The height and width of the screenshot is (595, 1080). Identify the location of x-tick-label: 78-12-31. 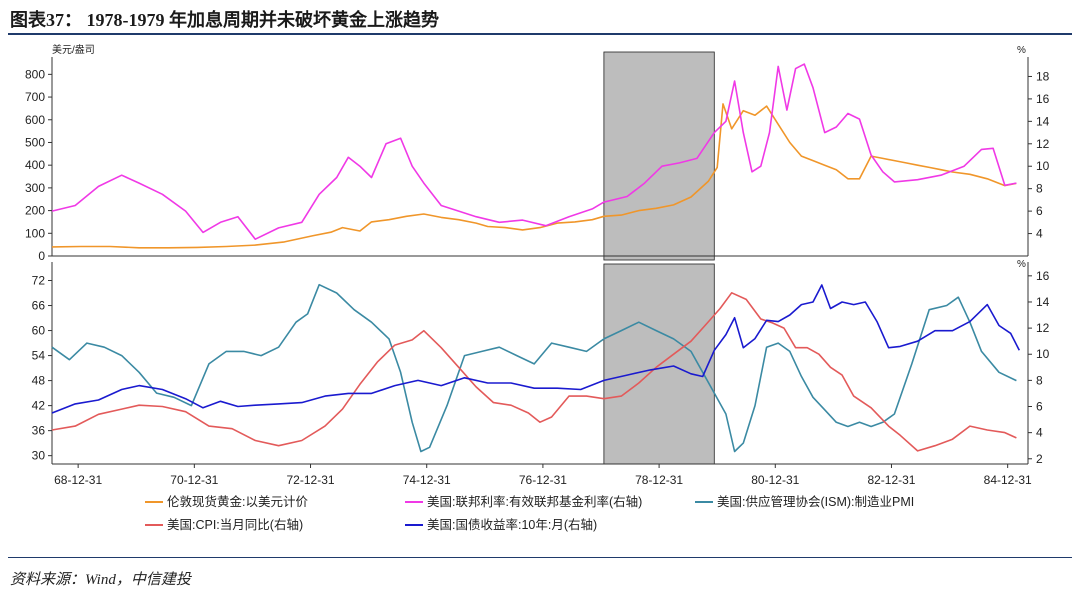
(659, 480).